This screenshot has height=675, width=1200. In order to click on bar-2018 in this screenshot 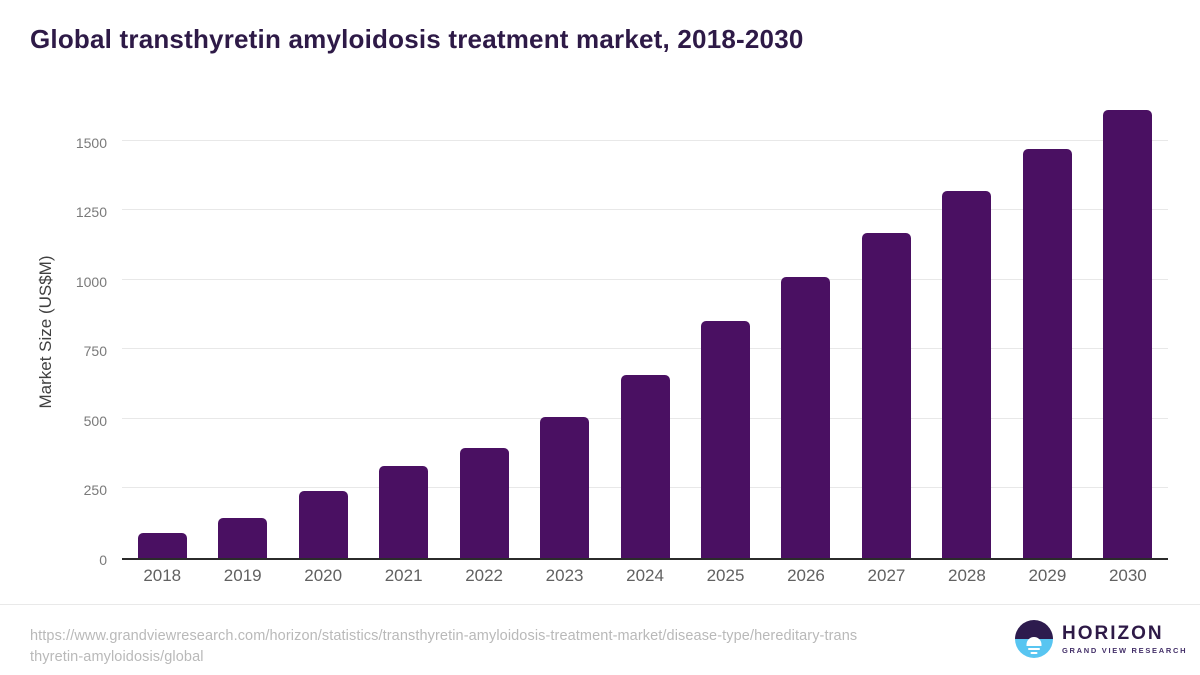, I will do `click(162, 545)`.